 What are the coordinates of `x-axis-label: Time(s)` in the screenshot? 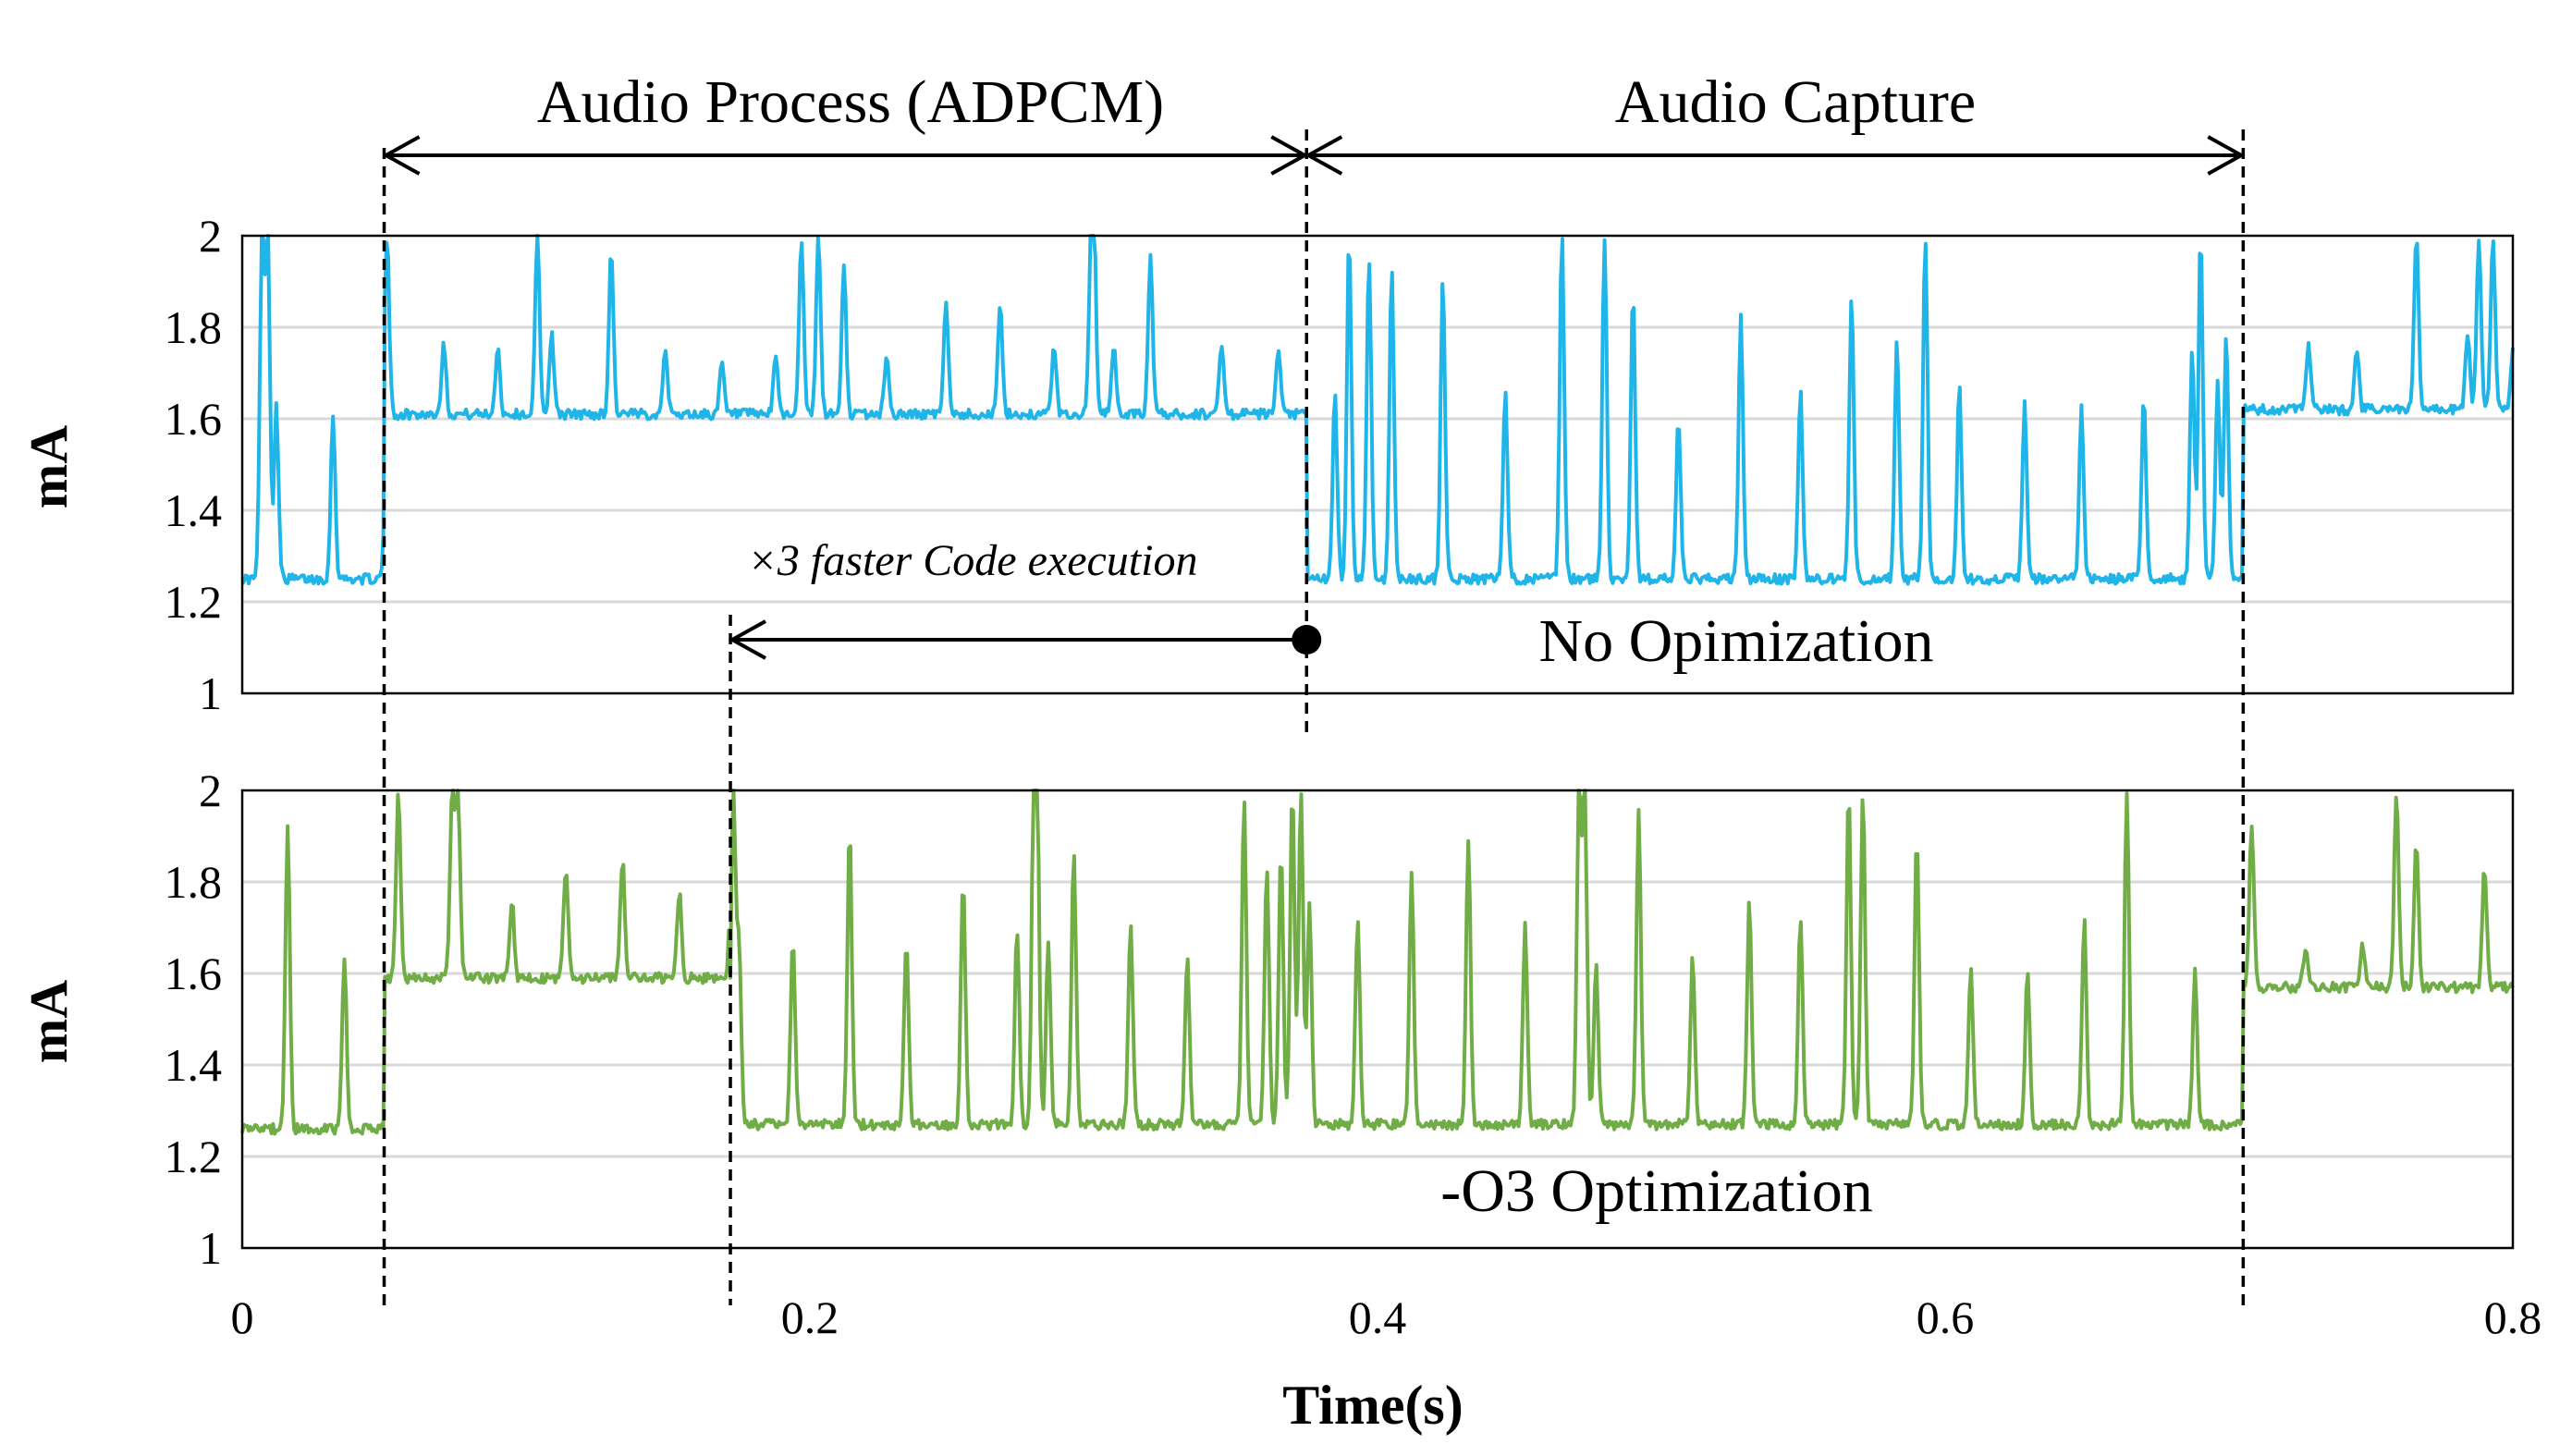 It's located at (1373, 1405).